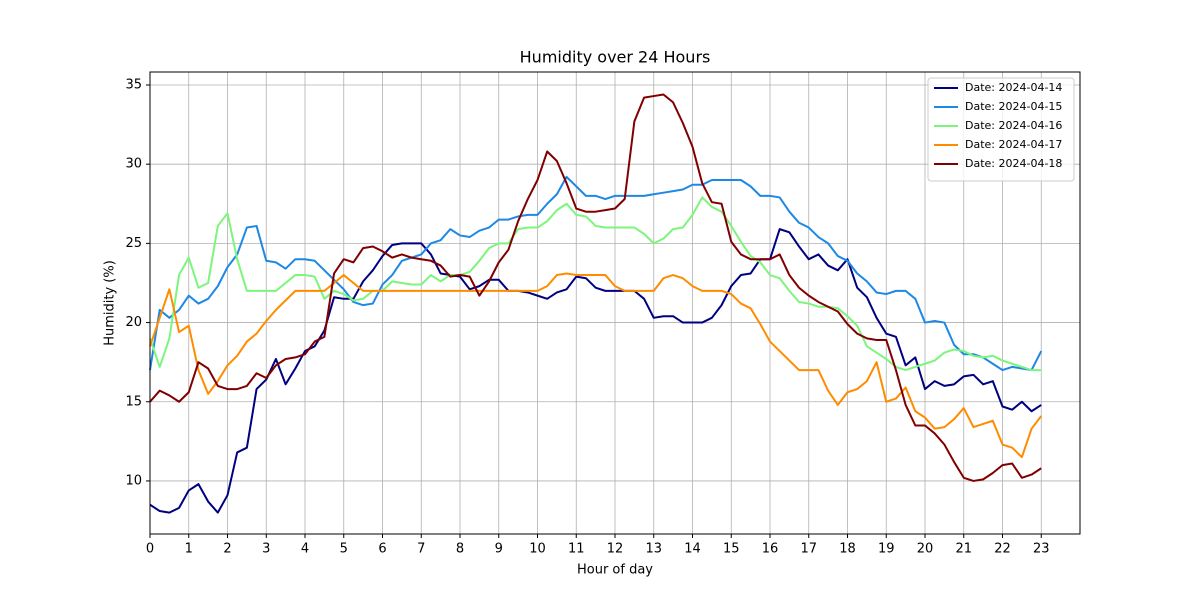 This screenshot has height=604, width=1200. What do you see at coordinates (1013, 144) in the screenshot?
I see `legend-label: Date: 2024-04-17` at bounding box center [1013, 144].